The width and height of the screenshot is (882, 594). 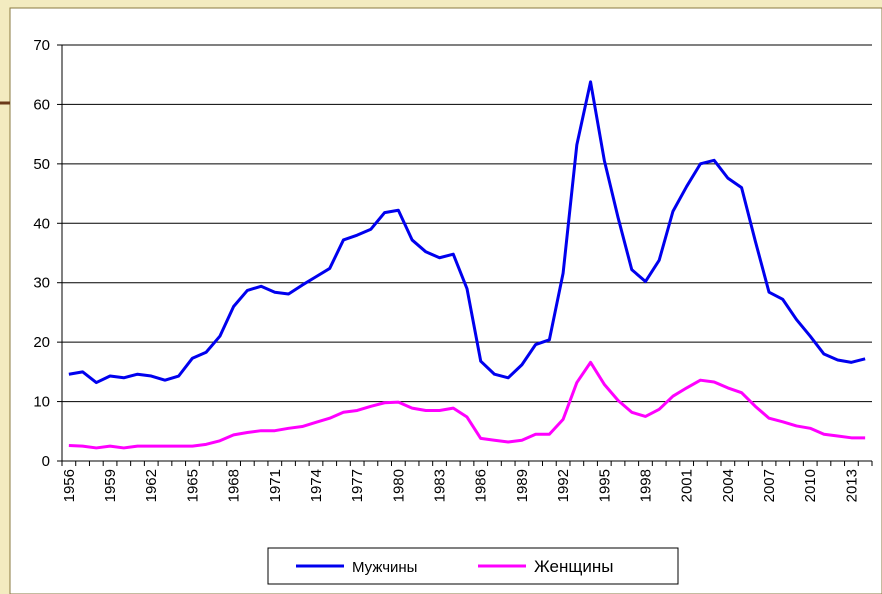 What do you see at coordinates (41, 402) in the screenshot?
I see `y-tick-label: 10` at bounding box center [41, 402].